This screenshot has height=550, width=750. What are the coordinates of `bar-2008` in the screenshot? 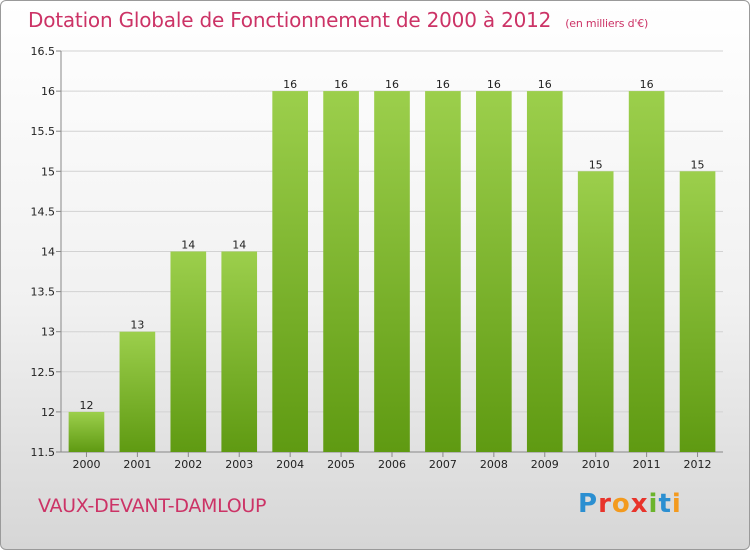 It's located at (494, 271).